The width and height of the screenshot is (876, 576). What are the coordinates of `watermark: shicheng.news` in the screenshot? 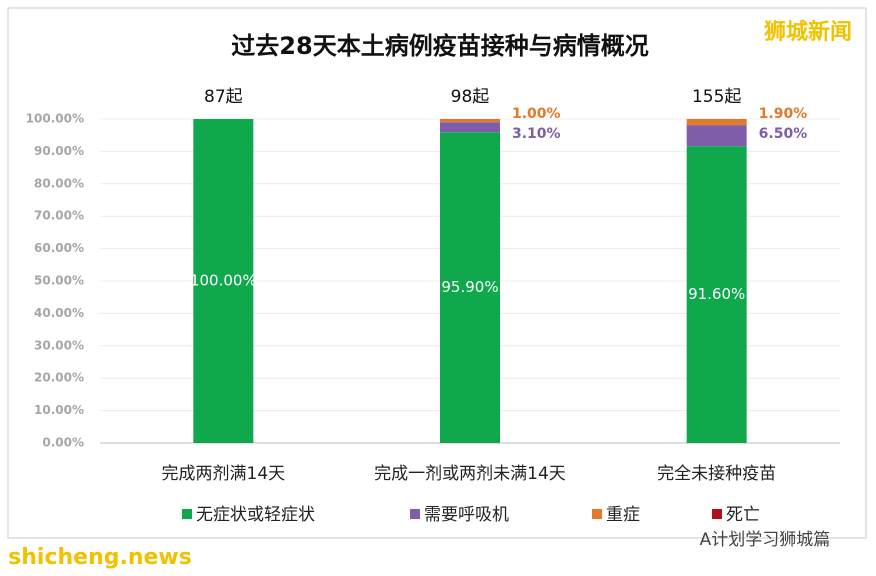 It's located at (100, 557).